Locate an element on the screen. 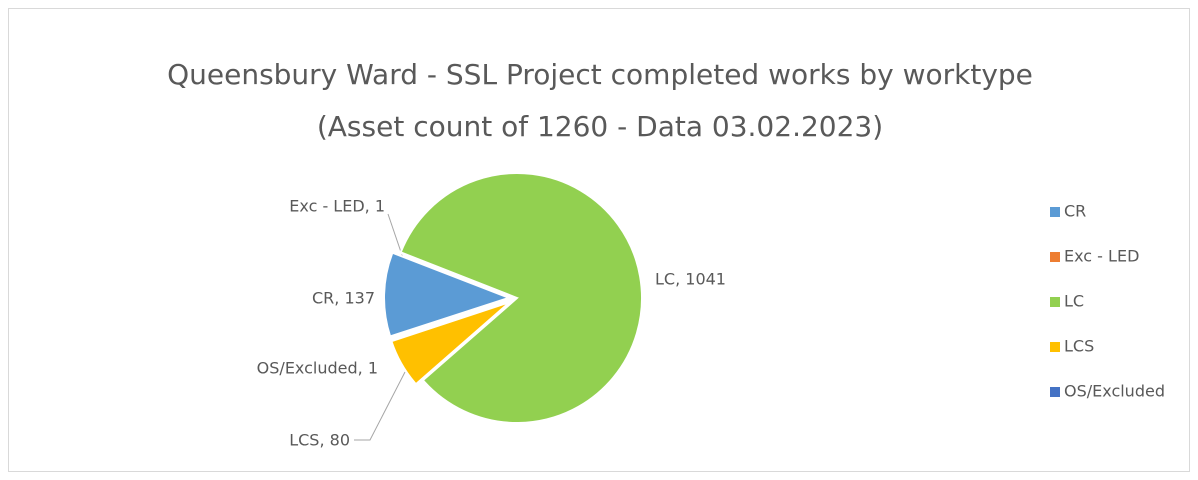  leader-line is located at coordinates (380, 406).